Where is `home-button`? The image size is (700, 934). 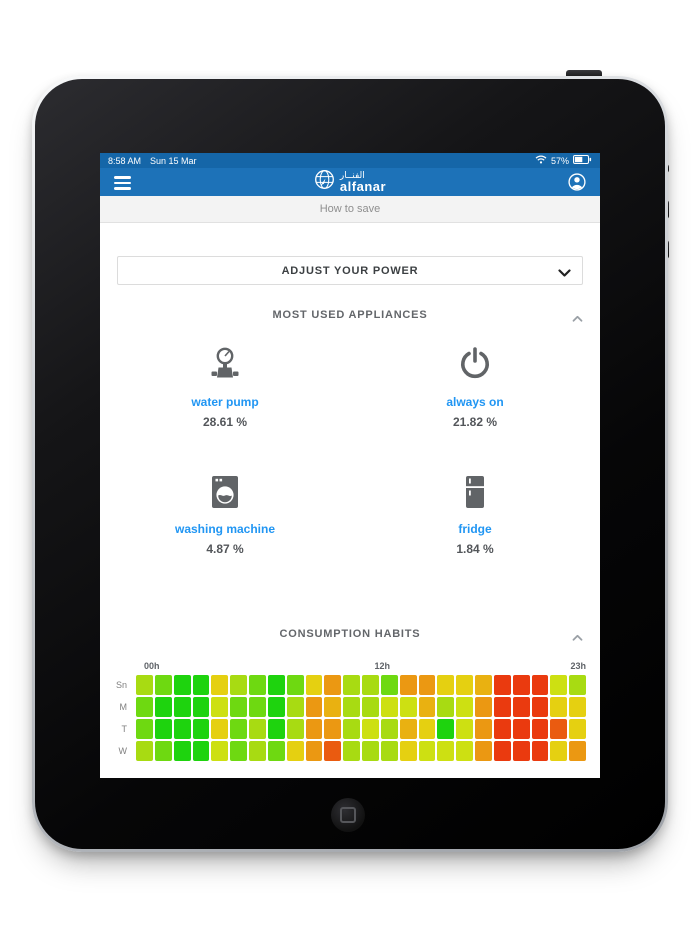 home-button is located at coordinates (348, 815).